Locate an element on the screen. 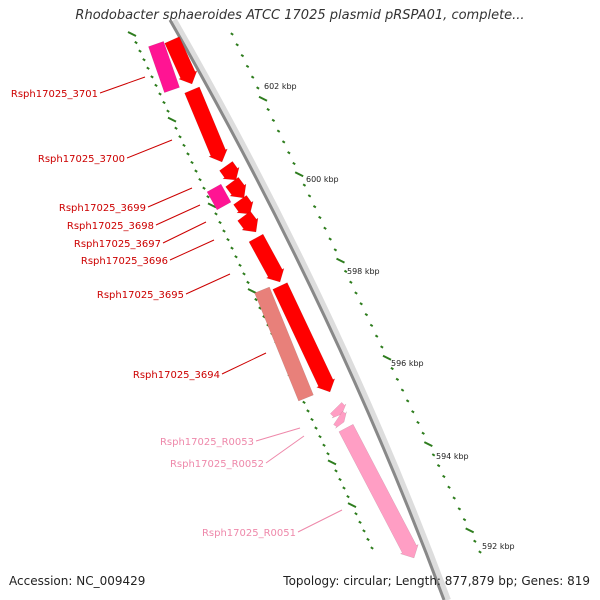 This screenshot has height=600, width=600. scale-label: 598 kbp is located at coordinates (363, 271).